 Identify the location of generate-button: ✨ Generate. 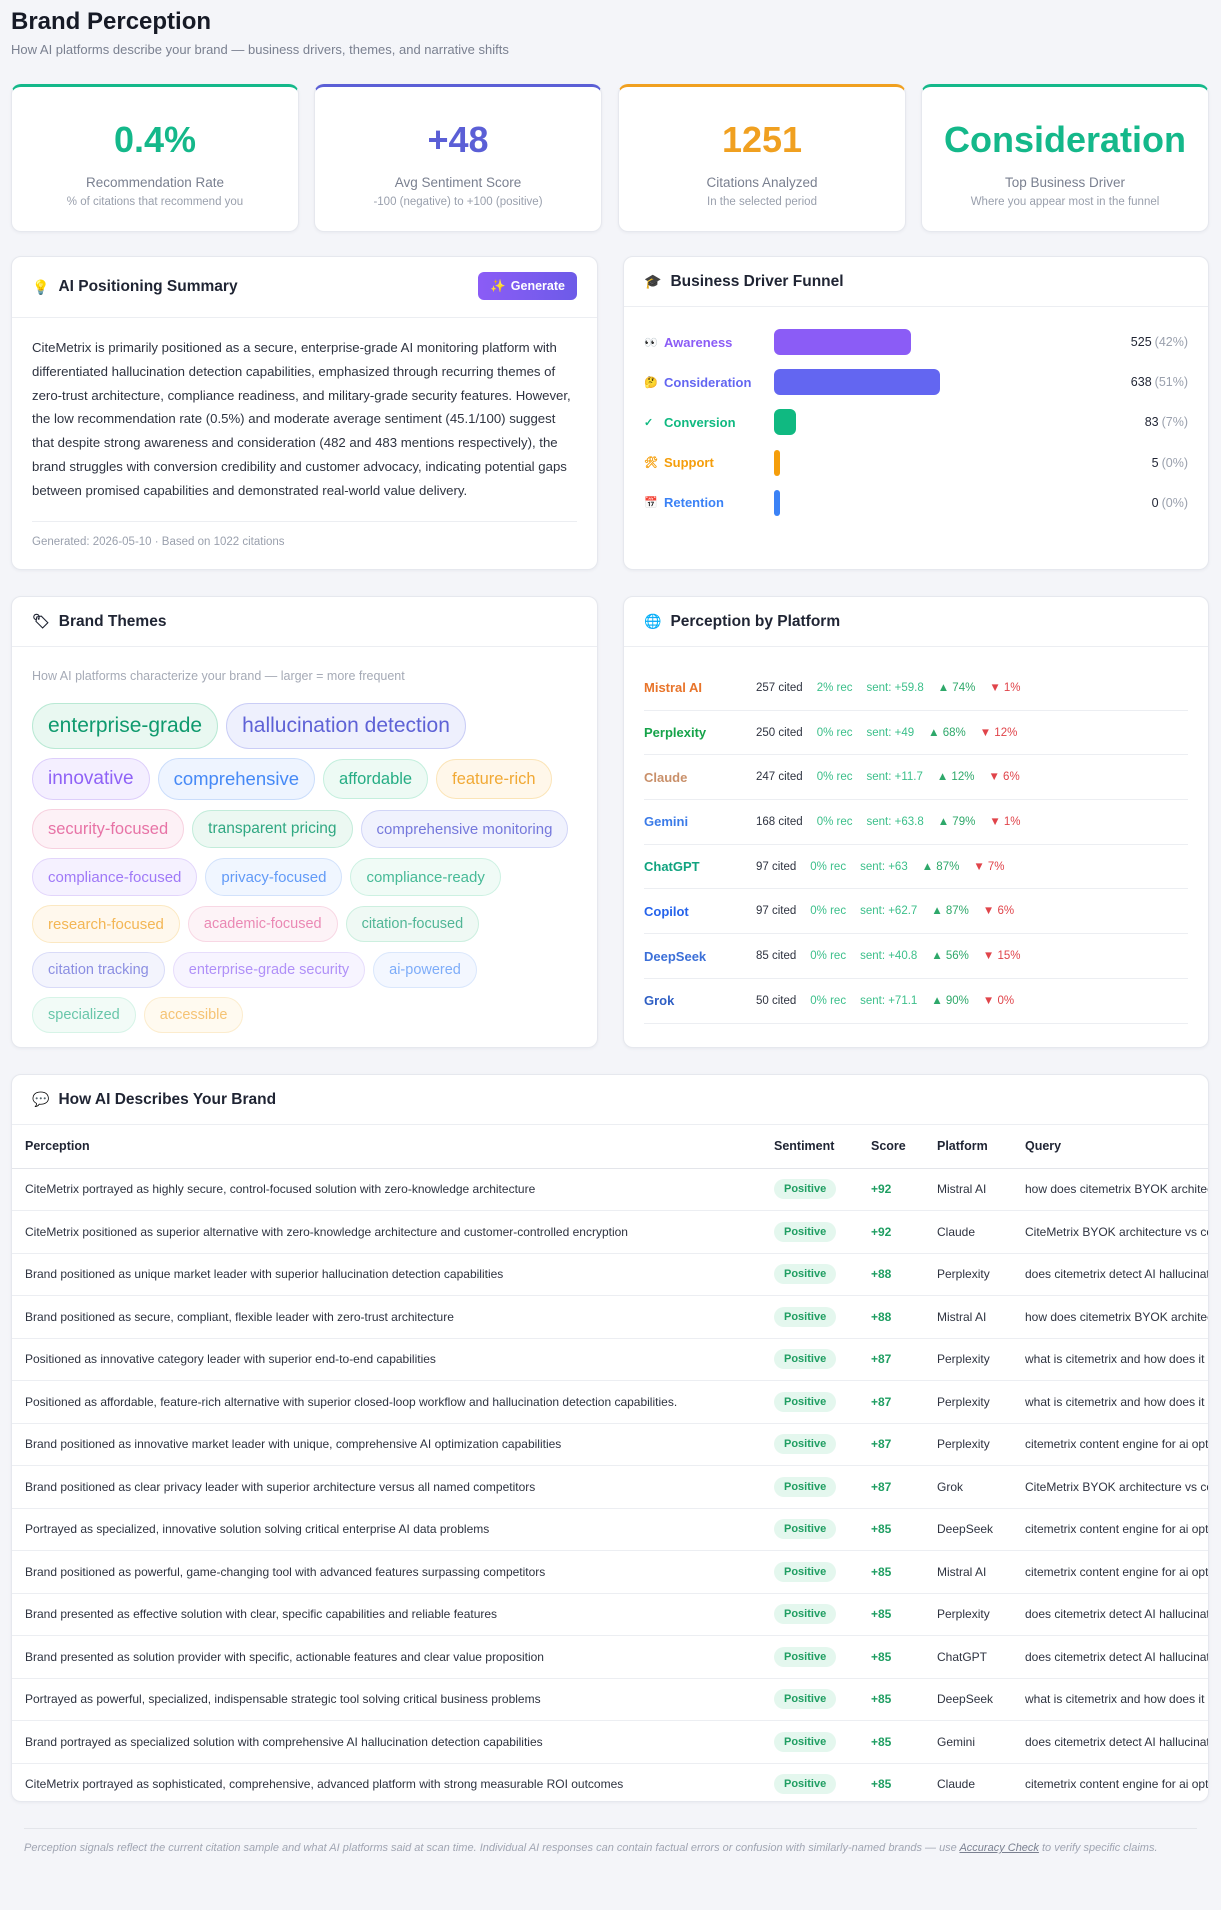
(527, 286).